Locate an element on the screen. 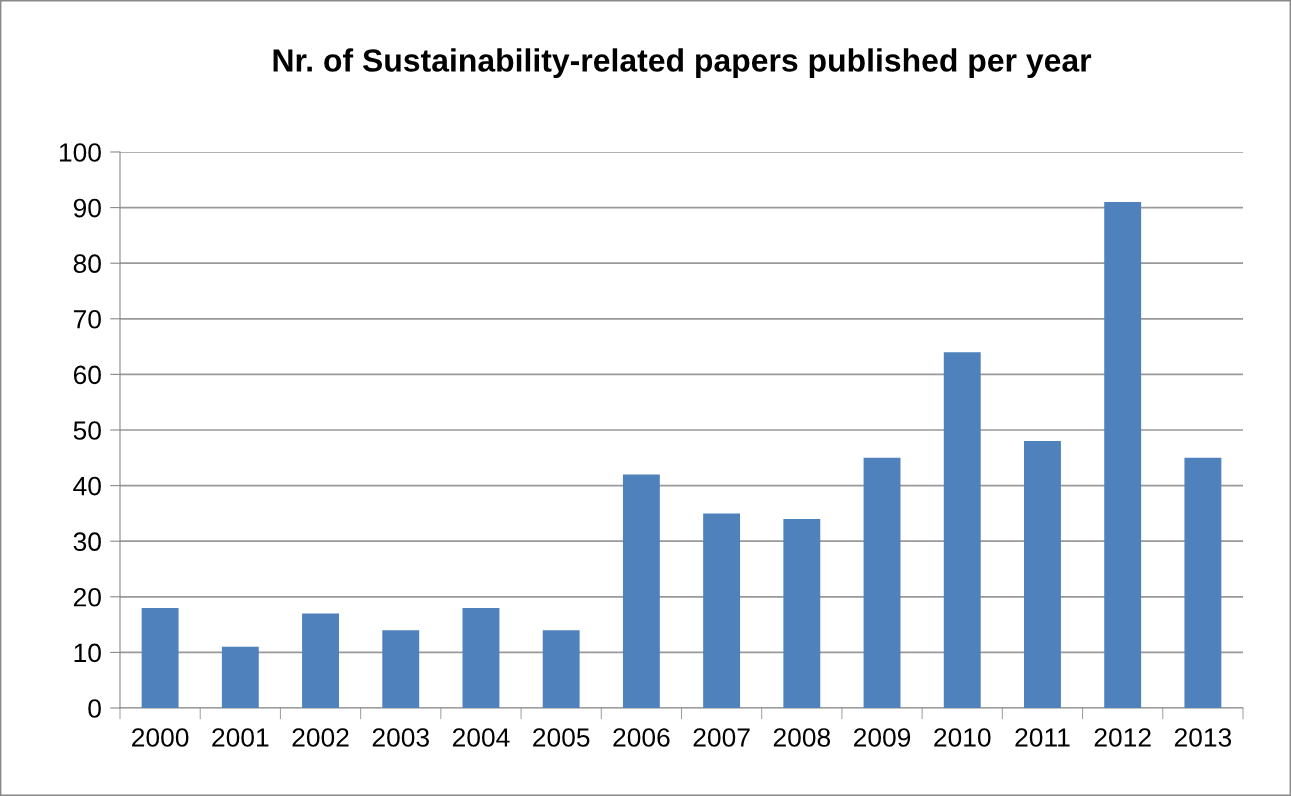 Image resolution: width=1291 pixels, height=796 pixels. x-tick-label: 2006 is located at coordinates (641, 737).